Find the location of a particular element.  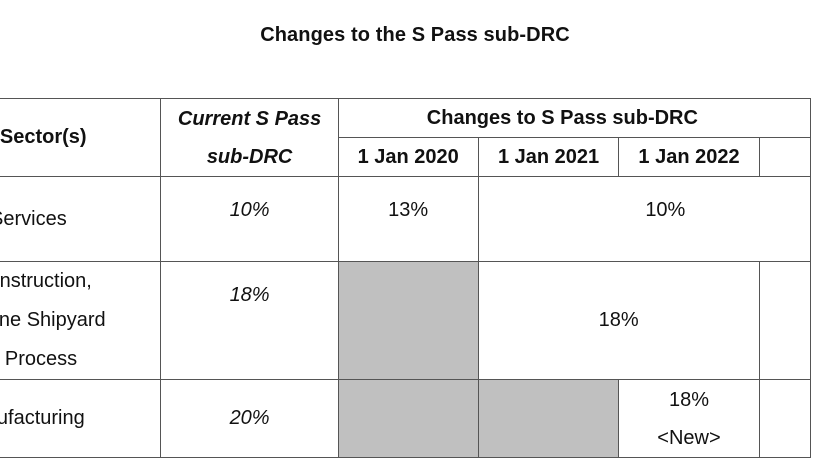

date-header-2022: 1 Jan 2022 is located at coordinates (689, 157).